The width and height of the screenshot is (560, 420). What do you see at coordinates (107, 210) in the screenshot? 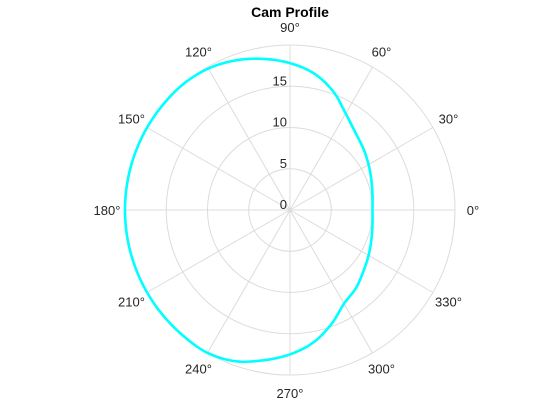
I see `theta-tick-label-180: 180°` at bounding box center [107, 210].